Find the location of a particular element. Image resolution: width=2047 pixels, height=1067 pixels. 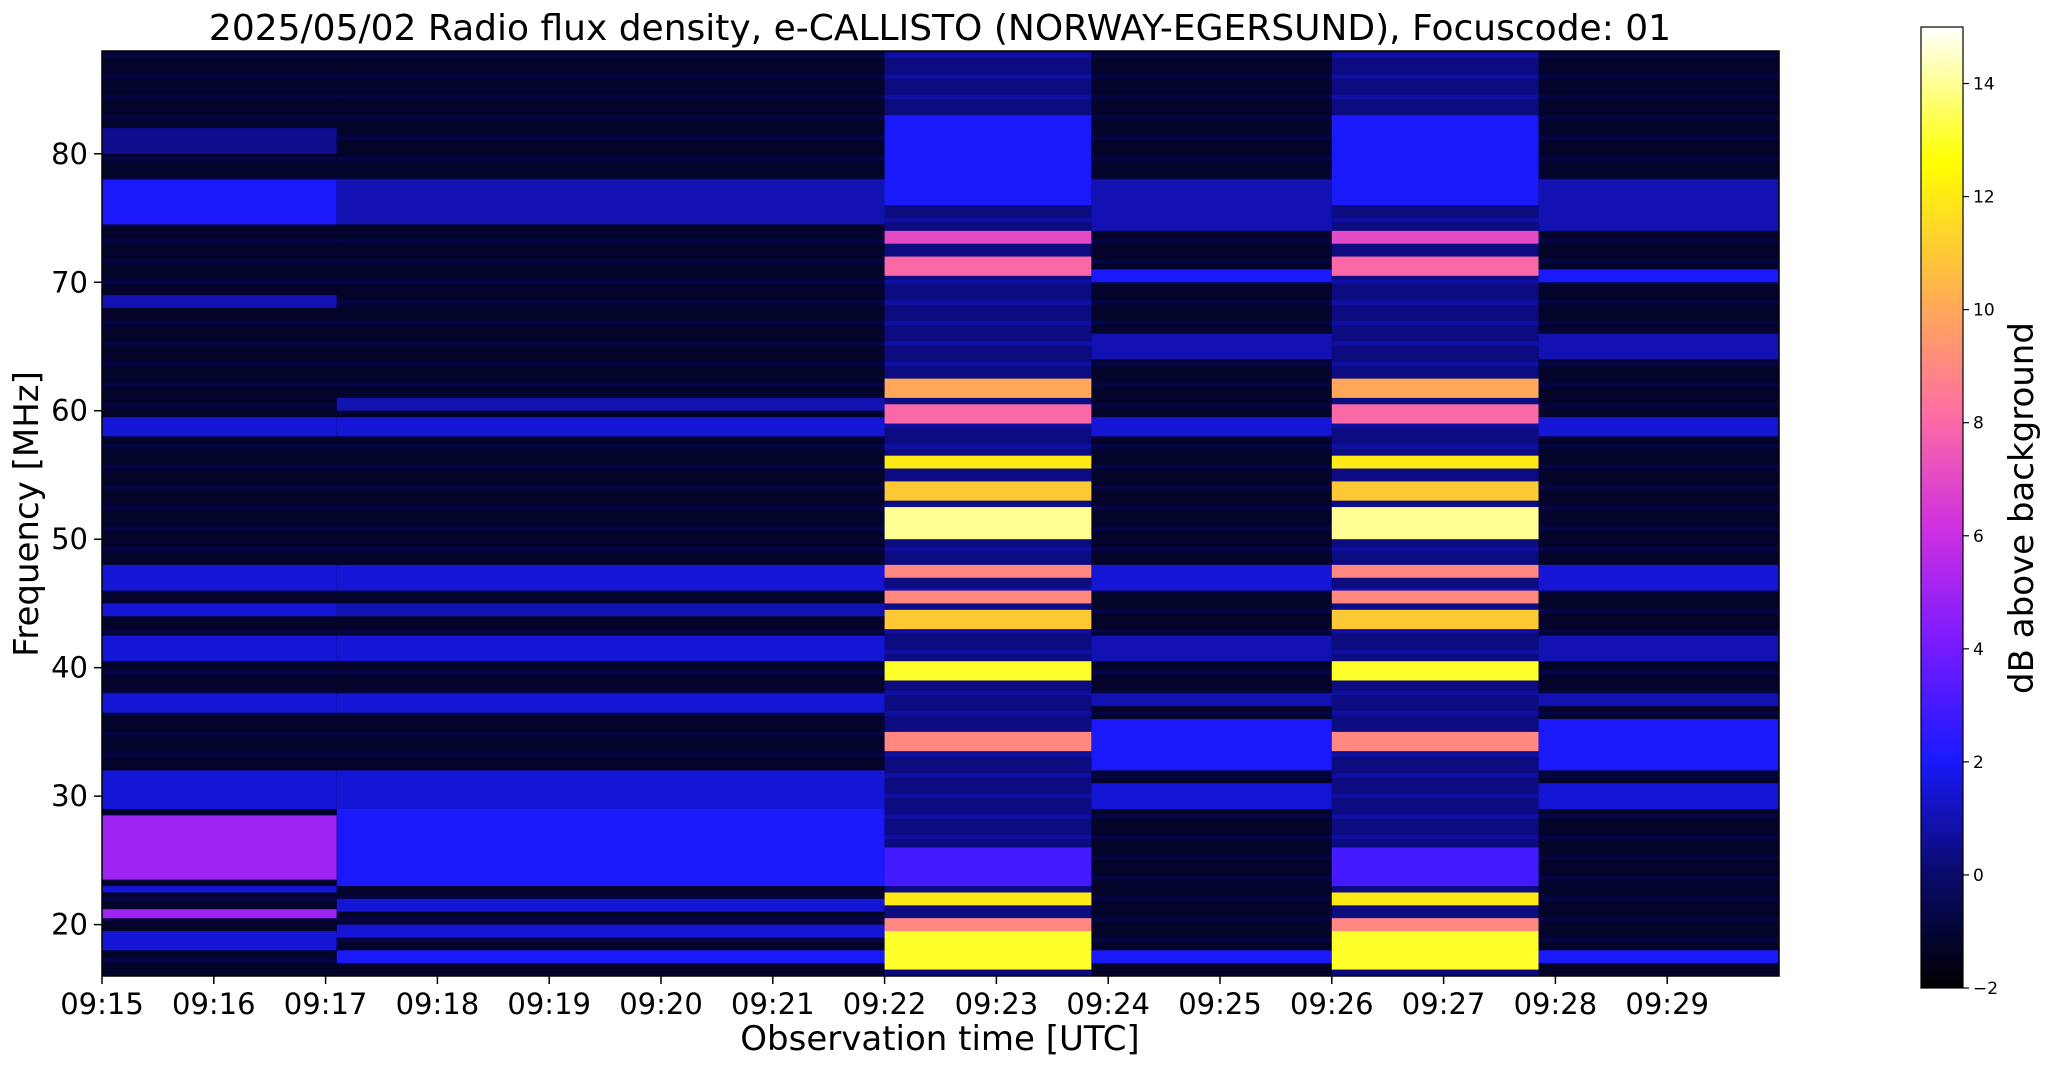

x-tick-label: 09:29 is located at coordinates (1667, 1004).